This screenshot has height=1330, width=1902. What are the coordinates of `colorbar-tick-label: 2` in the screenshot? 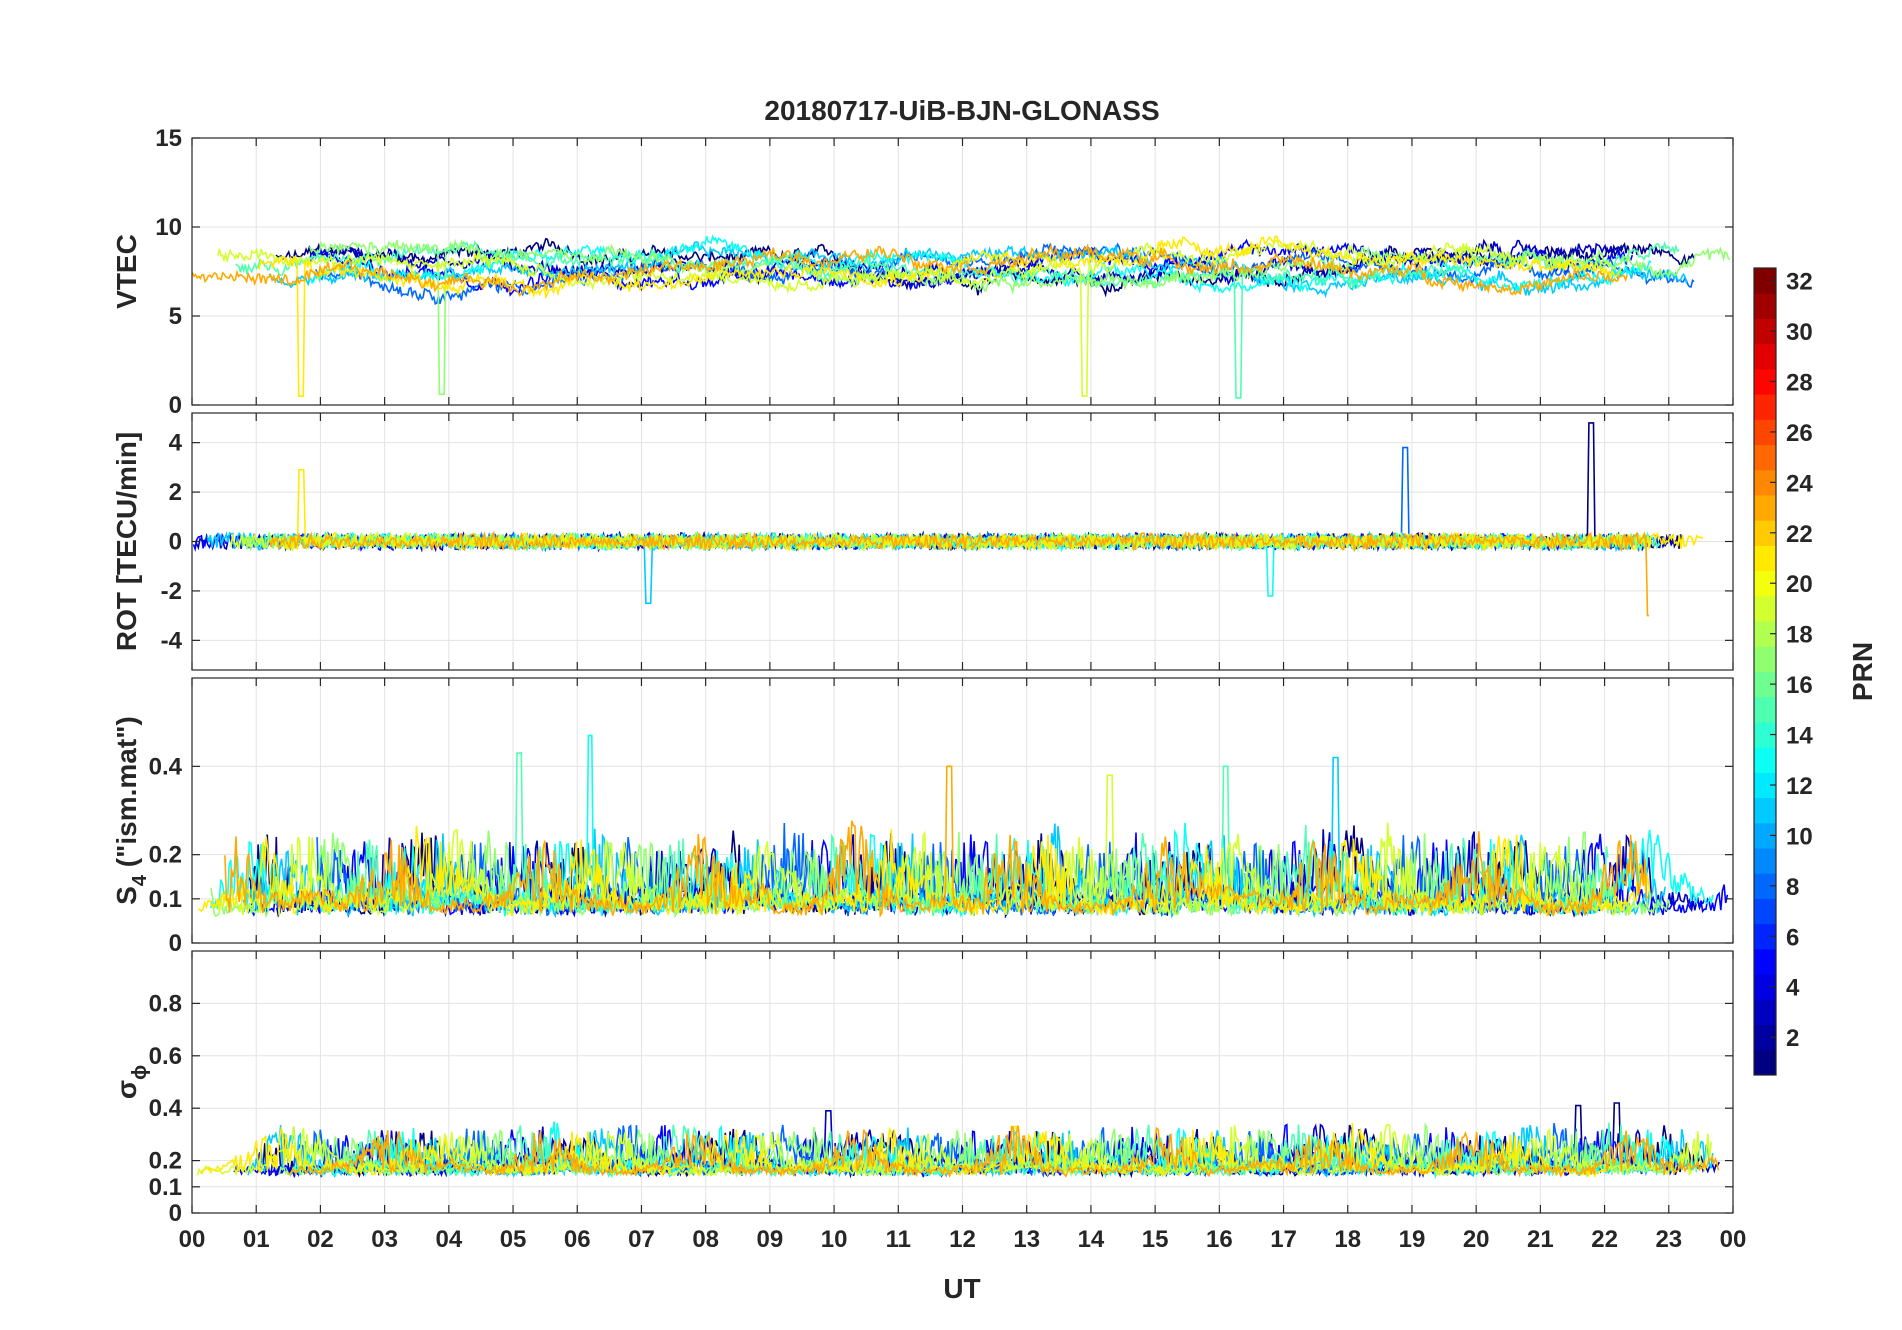 It's located at (1792, 1038).